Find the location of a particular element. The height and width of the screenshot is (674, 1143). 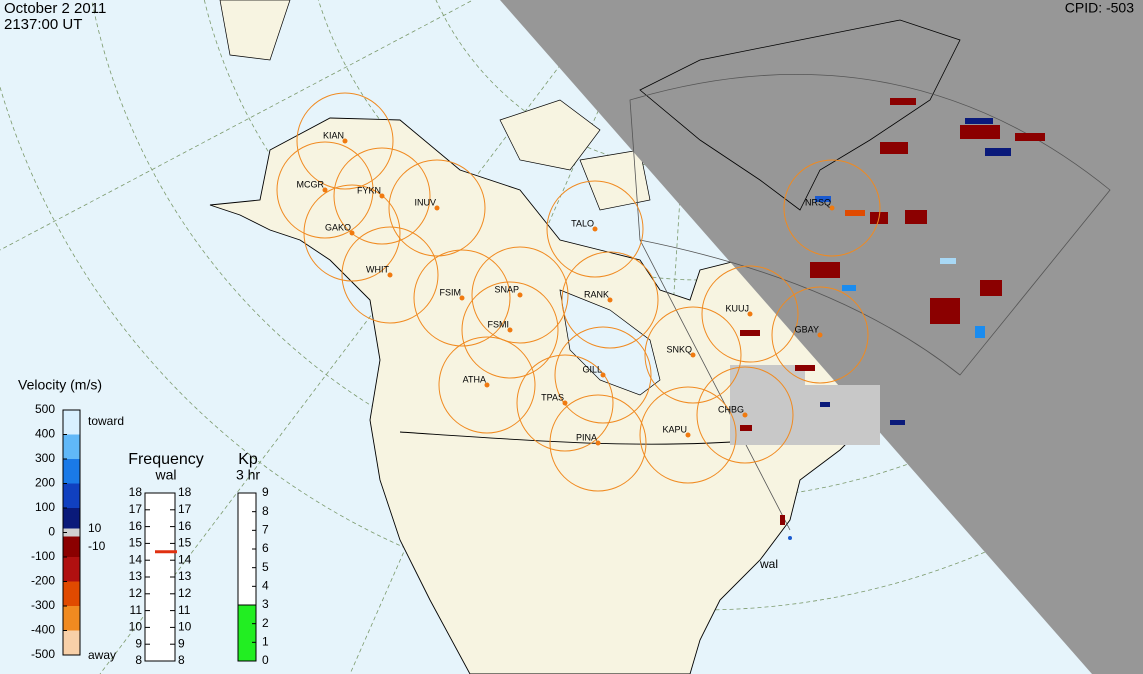

kp-bar is located at coordinates (247, 633).